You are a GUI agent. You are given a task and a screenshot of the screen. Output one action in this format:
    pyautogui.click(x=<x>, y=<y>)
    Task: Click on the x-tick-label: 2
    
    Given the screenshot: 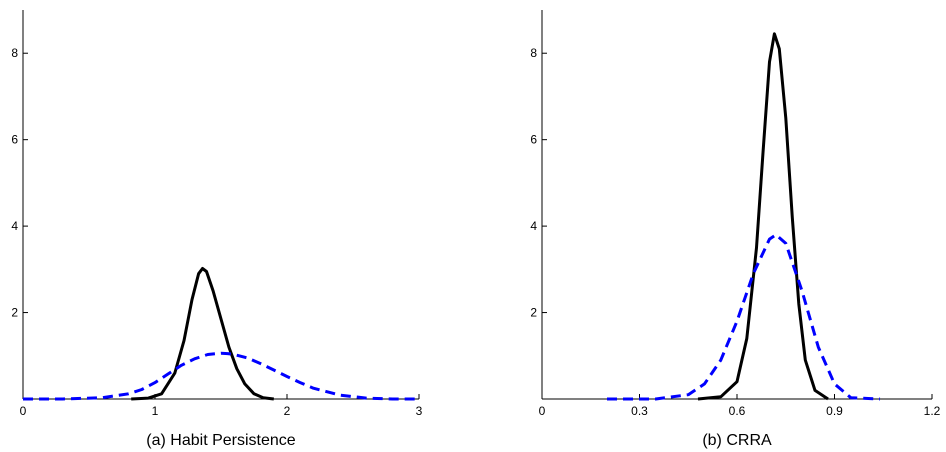 What is the action you would take?
    pyautogui.click(x=287, y=411)
    